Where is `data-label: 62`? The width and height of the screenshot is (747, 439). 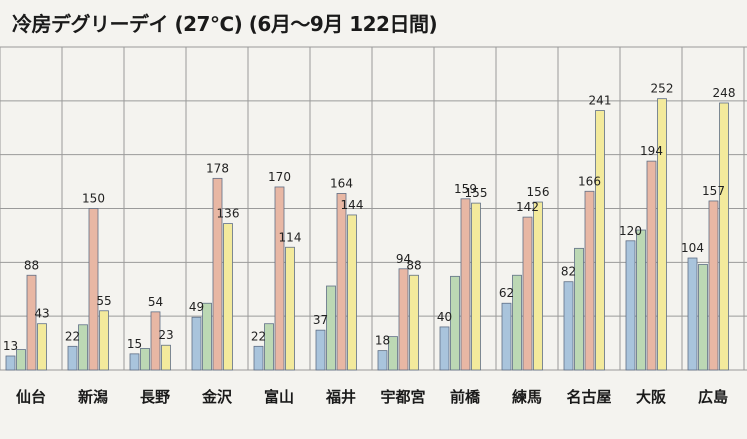 data-label: 62 is located at coordinates (506, 293).